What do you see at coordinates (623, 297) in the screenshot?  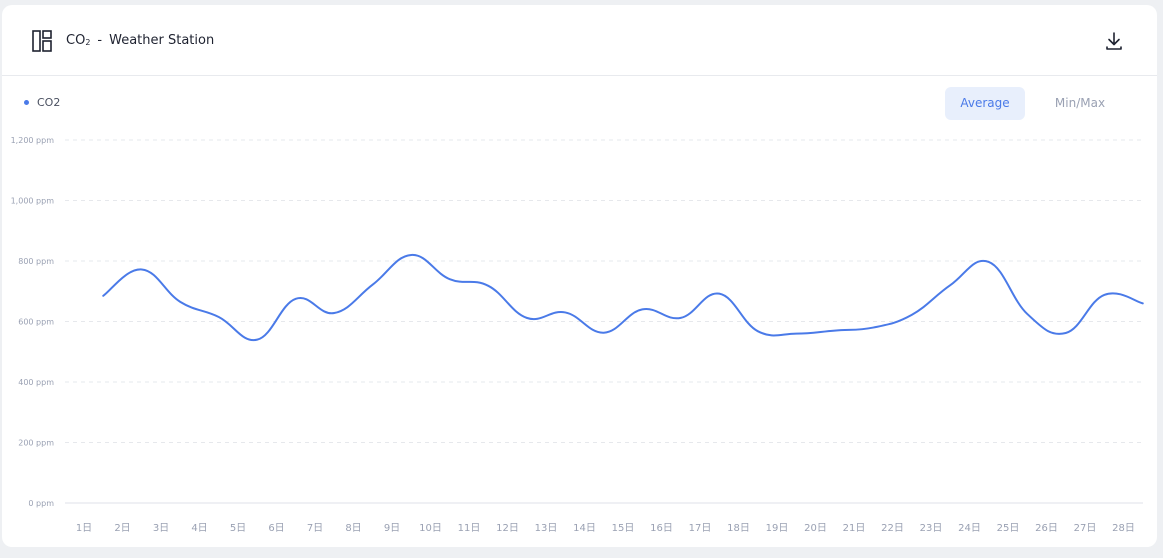 I see `series-line-co2` at bounding box center [623, 297].